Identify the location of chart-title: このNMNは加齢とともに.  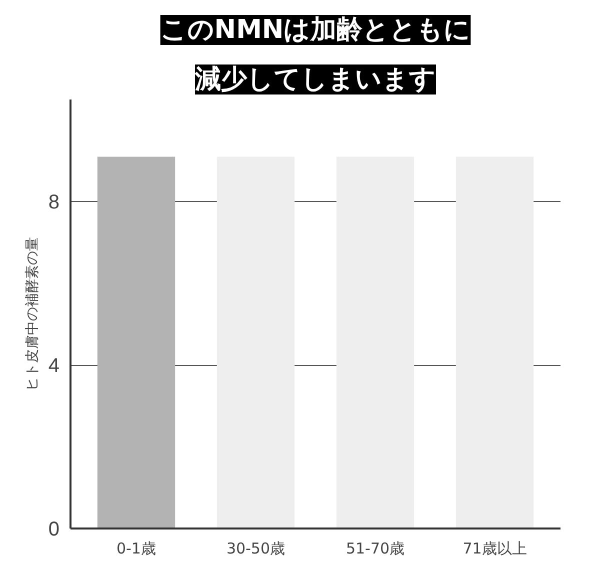
(315, 30).